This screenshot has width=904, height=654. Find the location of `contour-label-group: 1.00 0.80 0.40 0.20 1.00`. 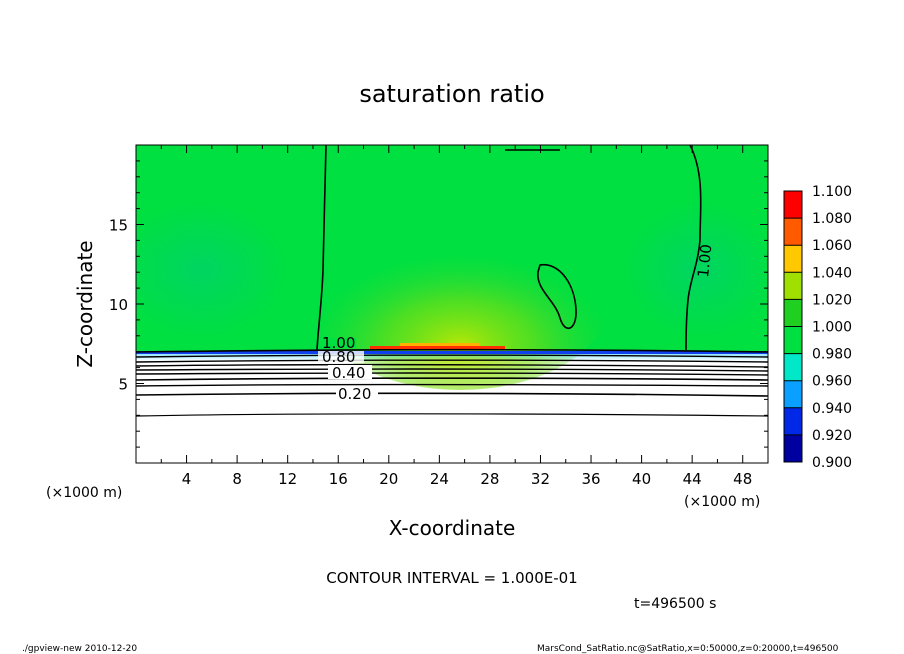

contour-label-group: 1.00 0.80 0.40 0.20 1.00 is located at coordinates (516, 323).